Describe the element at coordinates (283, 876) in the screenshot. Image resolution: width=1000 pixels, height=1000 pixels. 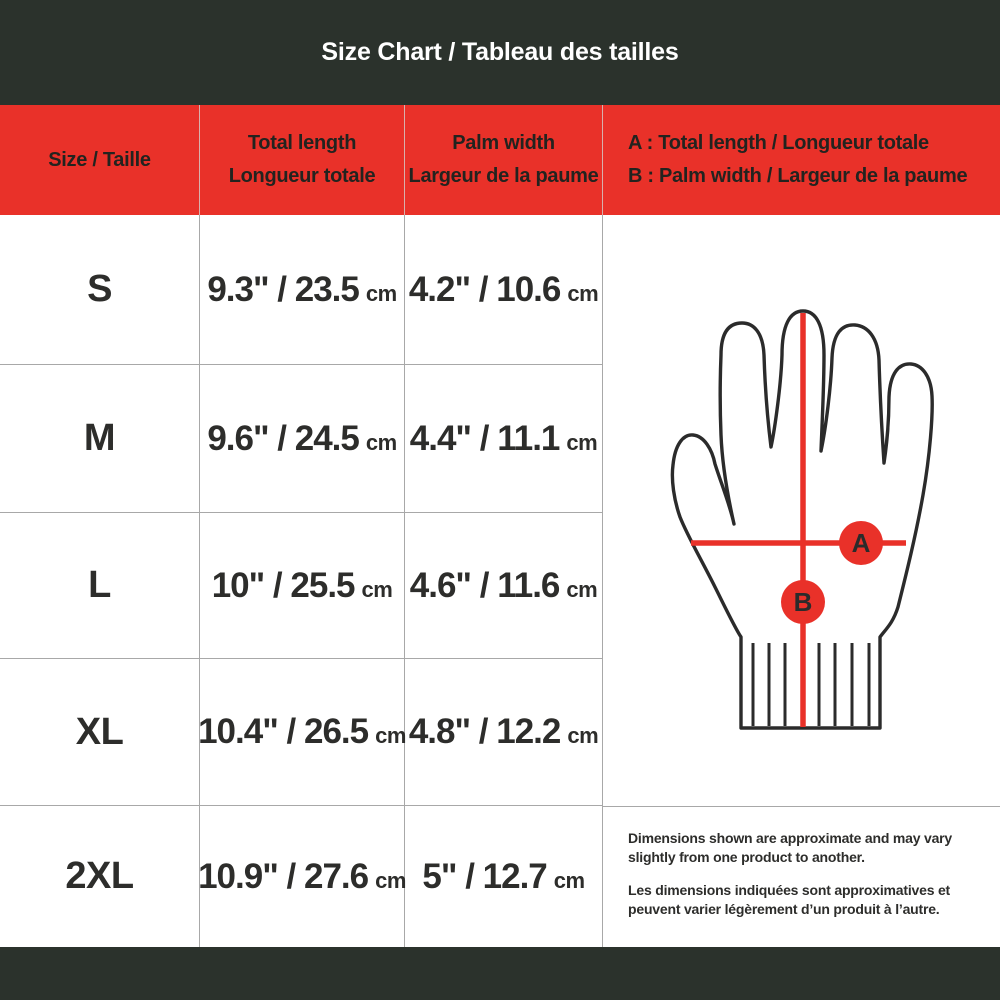
I see `total-length-value: 10.9" / 27.6` at that location.